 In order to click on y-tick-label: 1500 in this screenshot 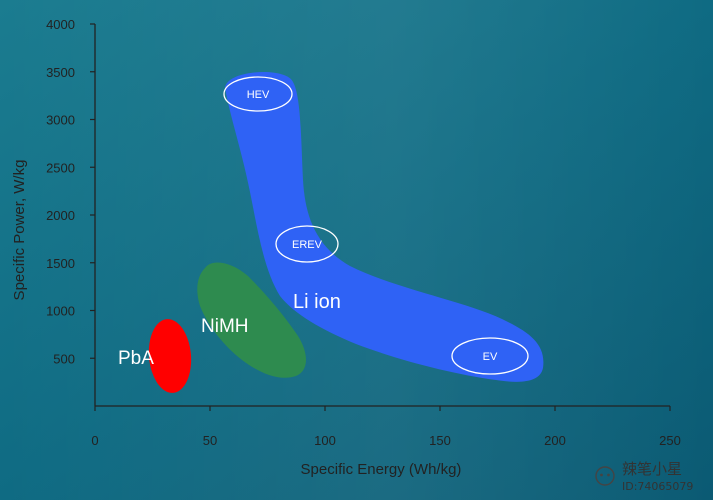, I will do `click(60, 263)`.